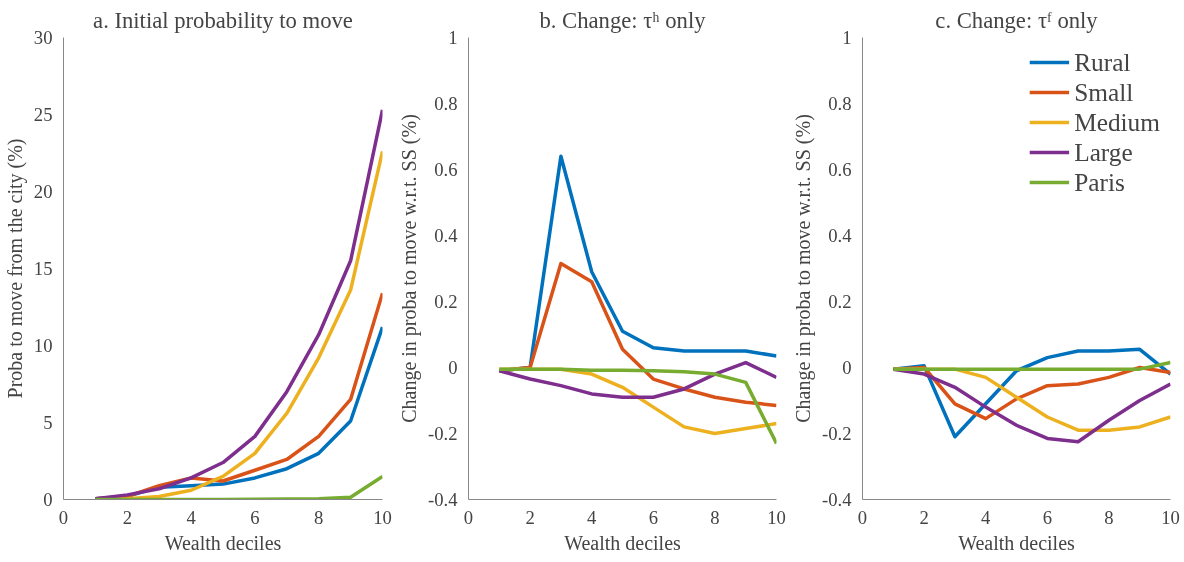  I want to click on y-tick-label: 25, so click(43, 114).